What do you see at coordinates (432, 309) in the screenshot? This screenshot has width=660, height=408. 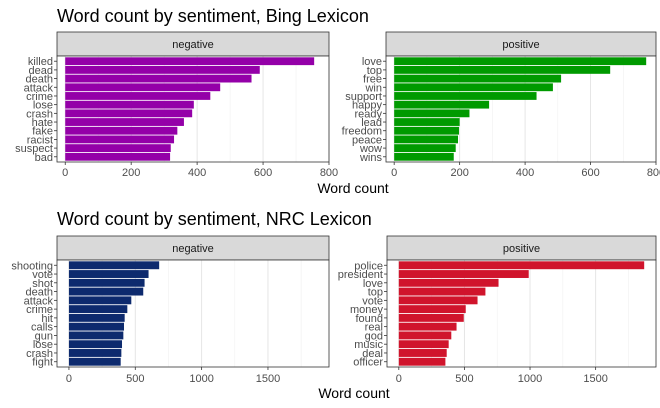 I see `bar-money` at bounding box center [432, 309].